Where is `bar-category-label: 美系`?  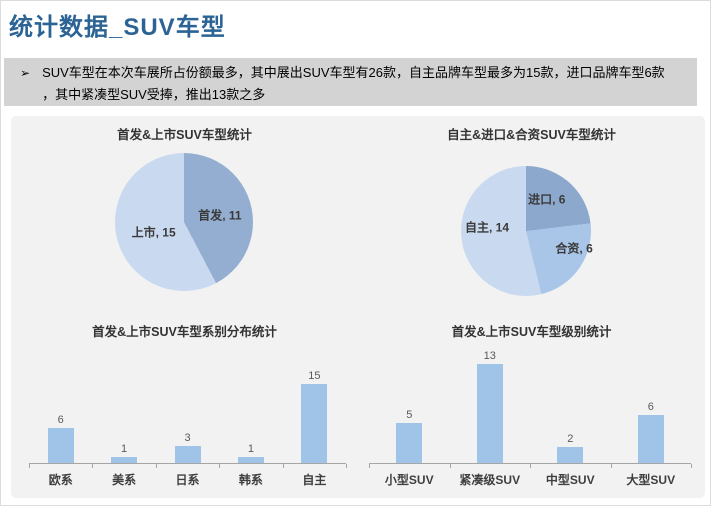 bar-category-label: 美系 is located at coordinates (125, 478).